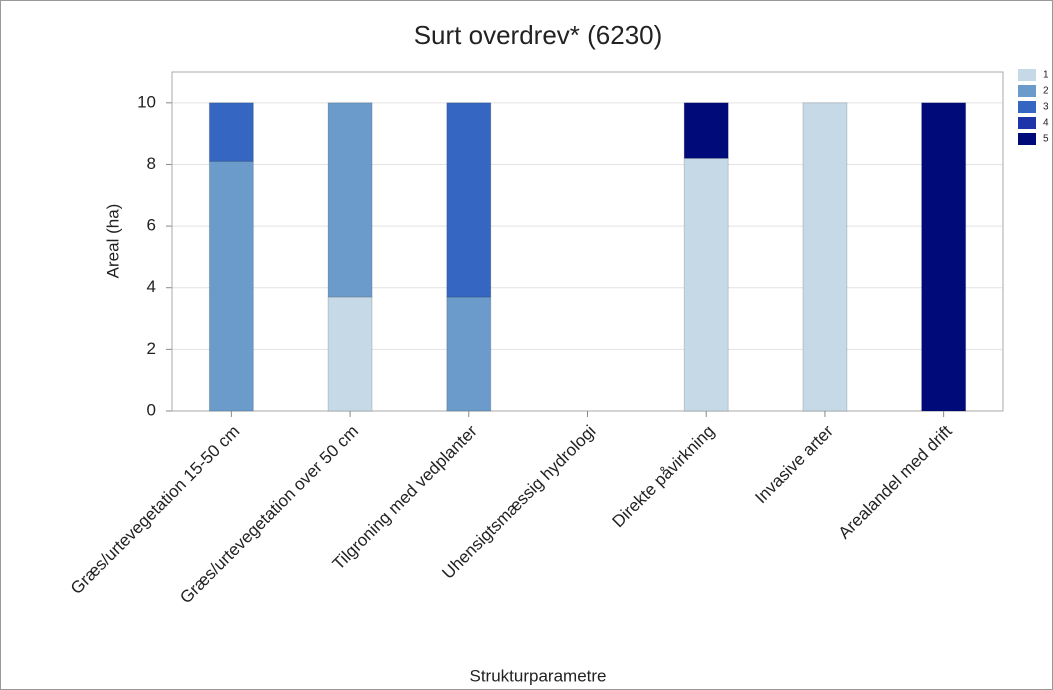 The image size is (1053, 690). What do you see at coordinates (151, 286) in the screenshot?
I see `y-tick-label: 4` at bounding box center [151, 286].